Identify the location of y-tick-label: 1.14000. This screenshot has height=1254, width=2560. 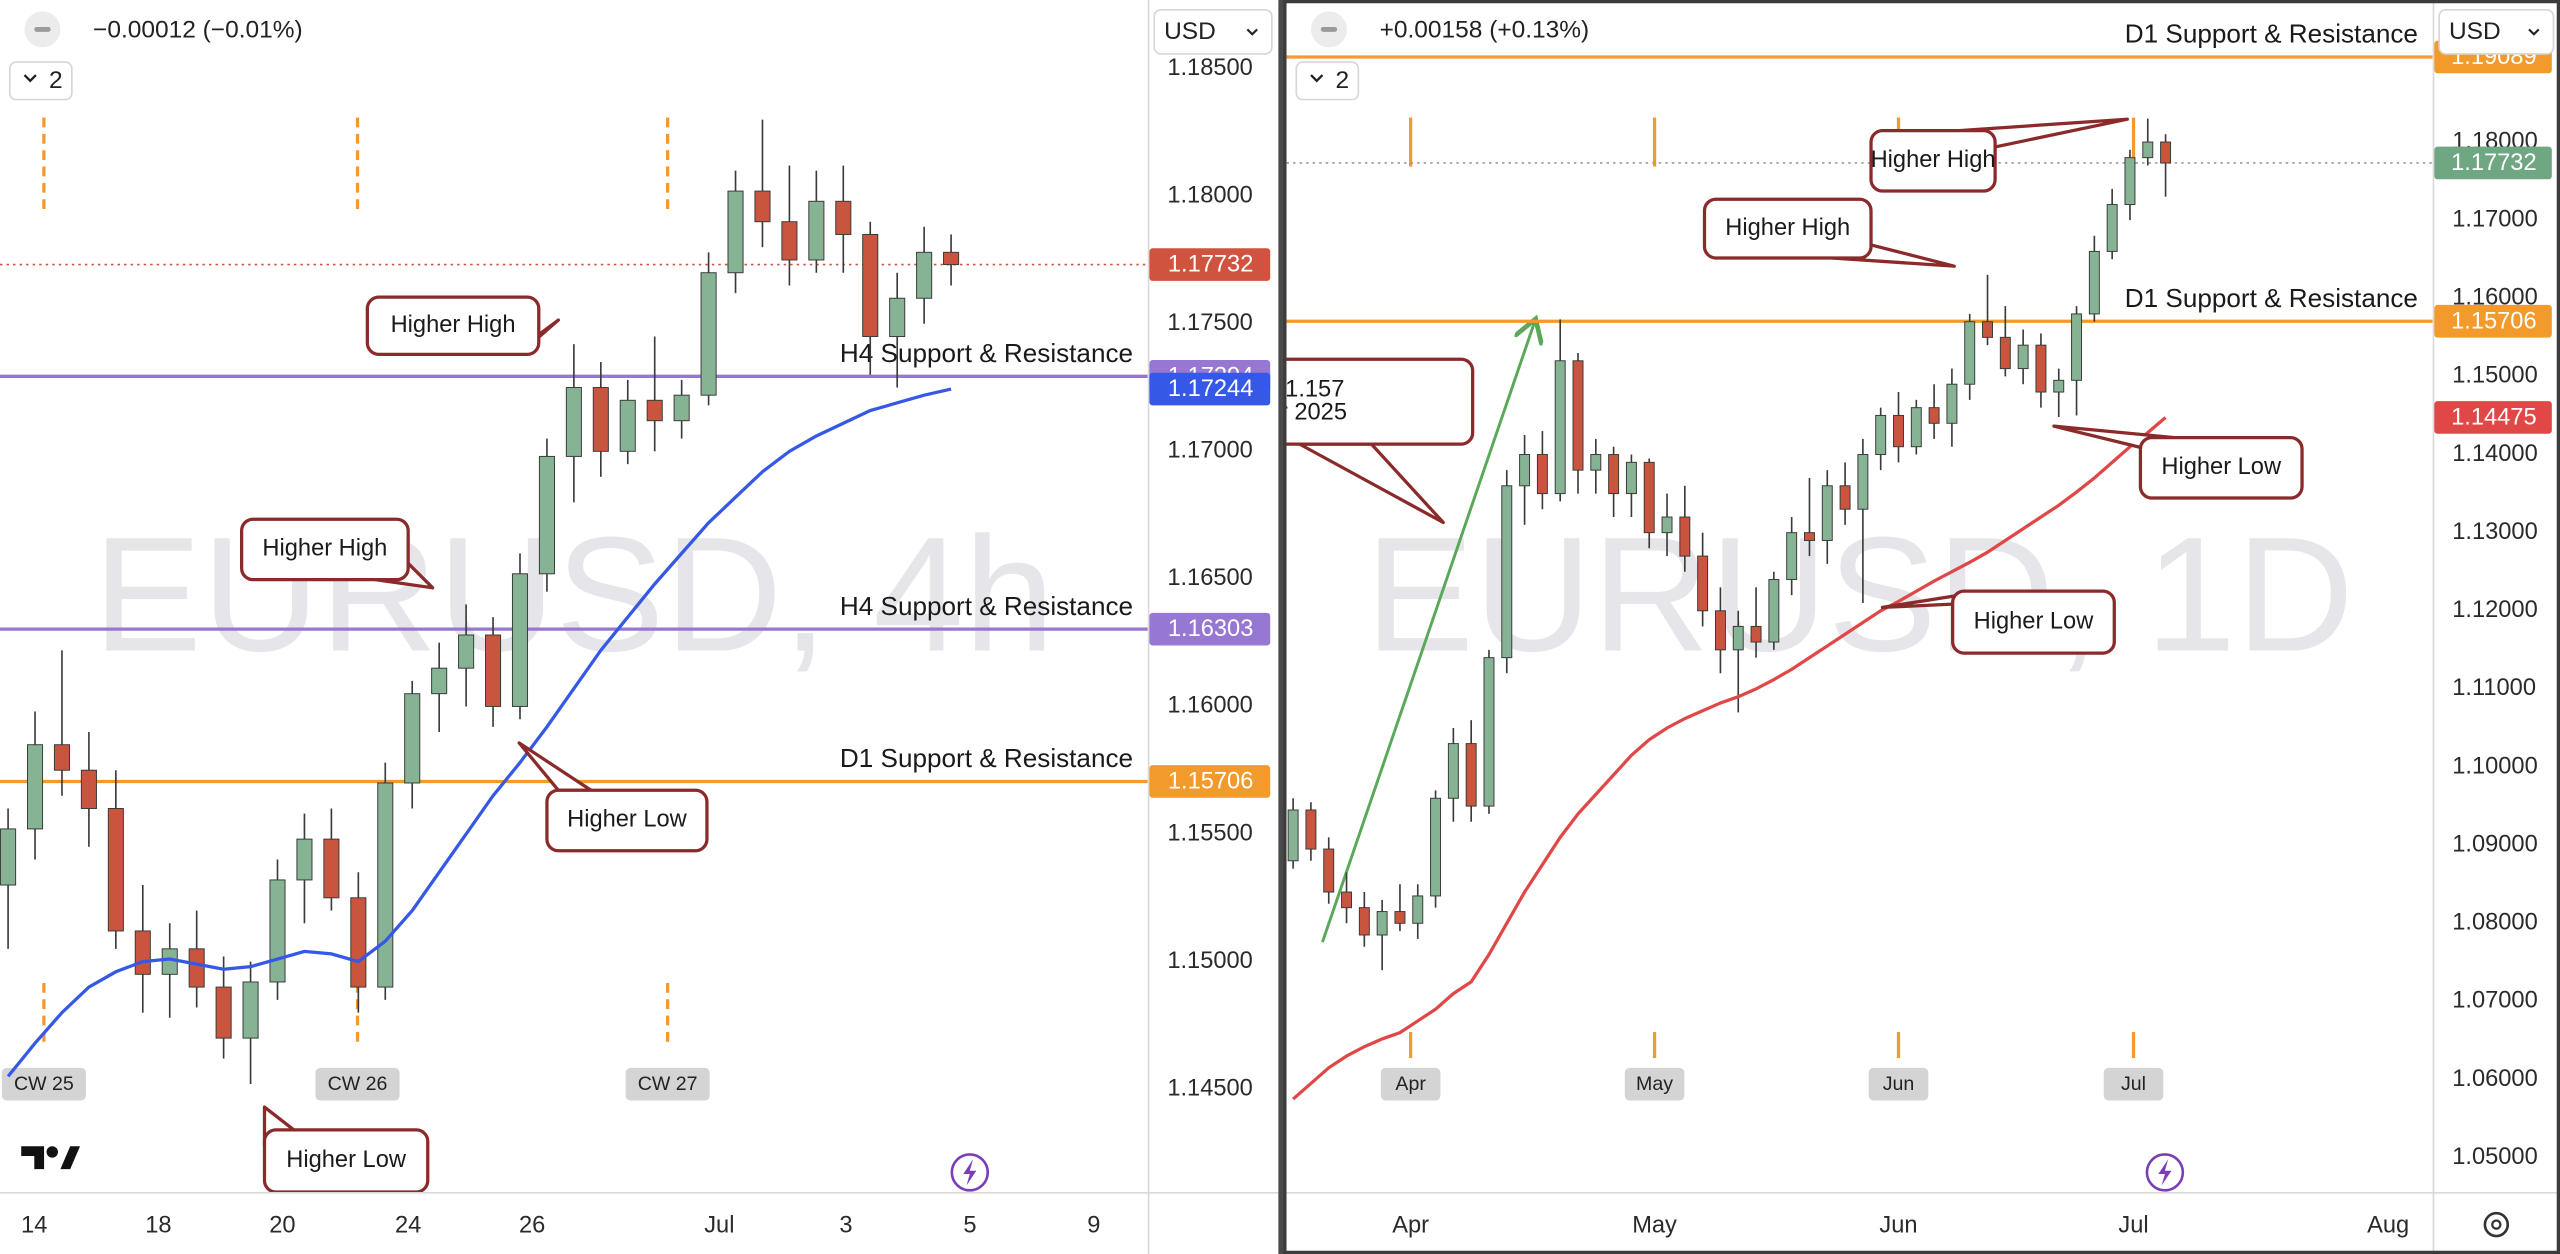
(2495, 454).